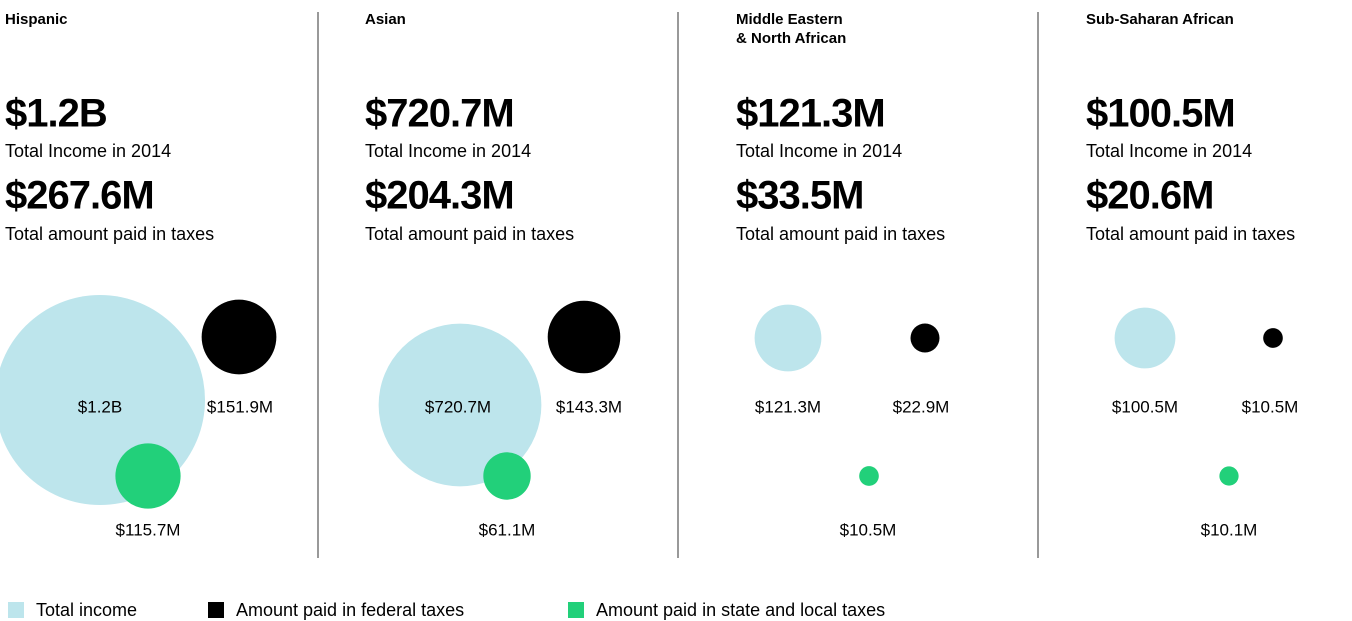 Image resolution: width=1352 pixels, height=621 pixels. What do you see at coordinates (240, 406) in the screenshot?
I see `bubble-label: $151.9M` at bounding box center [240, 406].